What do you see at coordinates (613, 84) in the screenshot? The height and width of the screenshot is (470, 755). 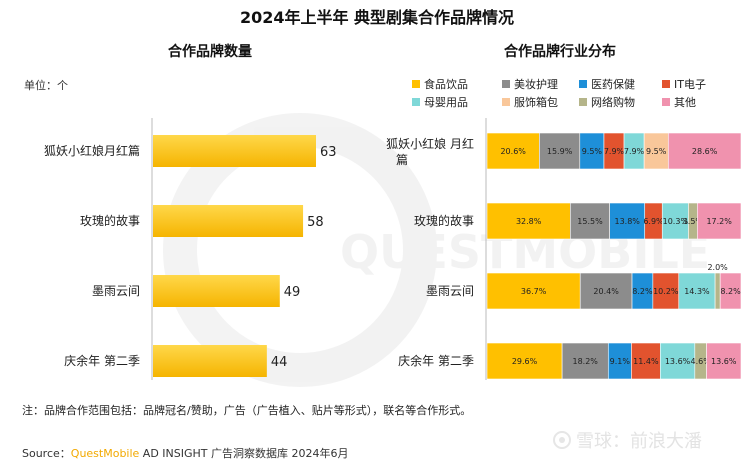 I see `legend-label: 医药保健` at bounding box center [613, 84].